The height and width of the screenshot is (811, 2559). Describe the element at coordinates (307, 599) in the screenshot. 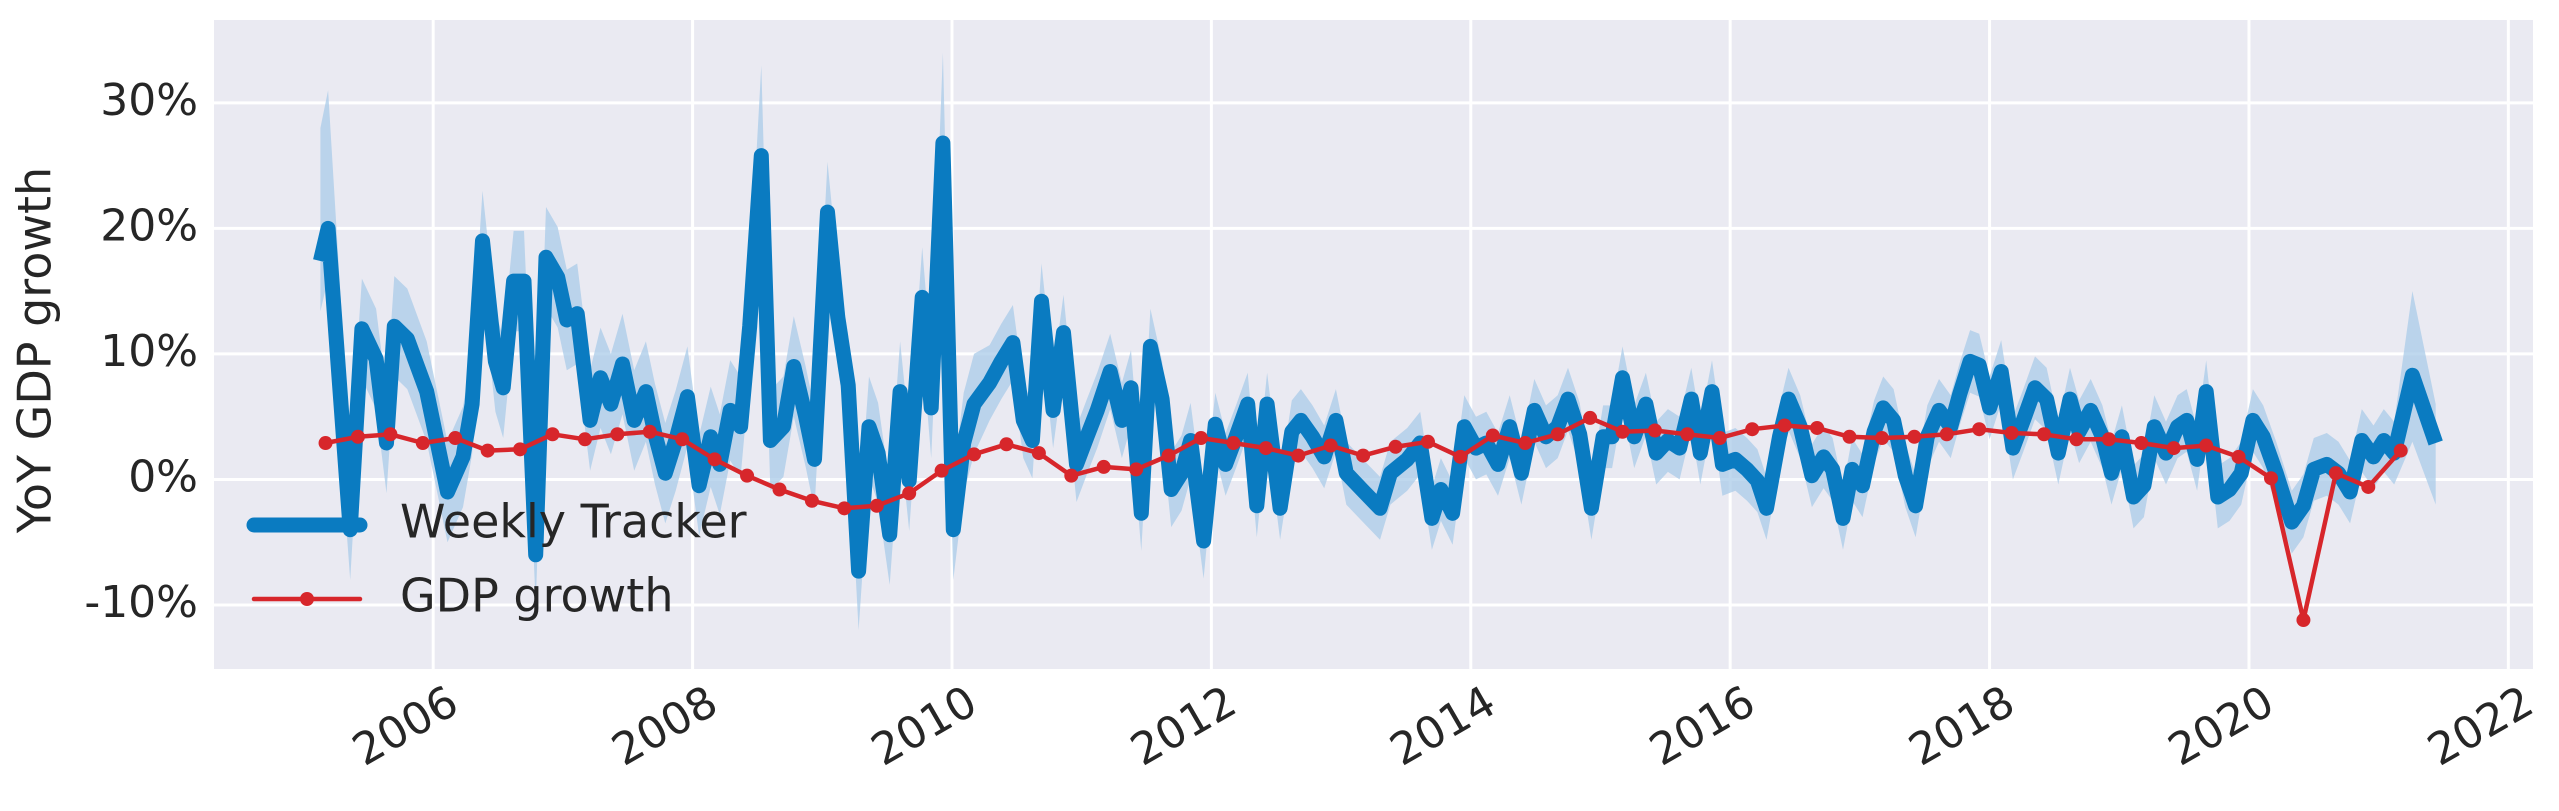

I see `legend-marker` at that location.